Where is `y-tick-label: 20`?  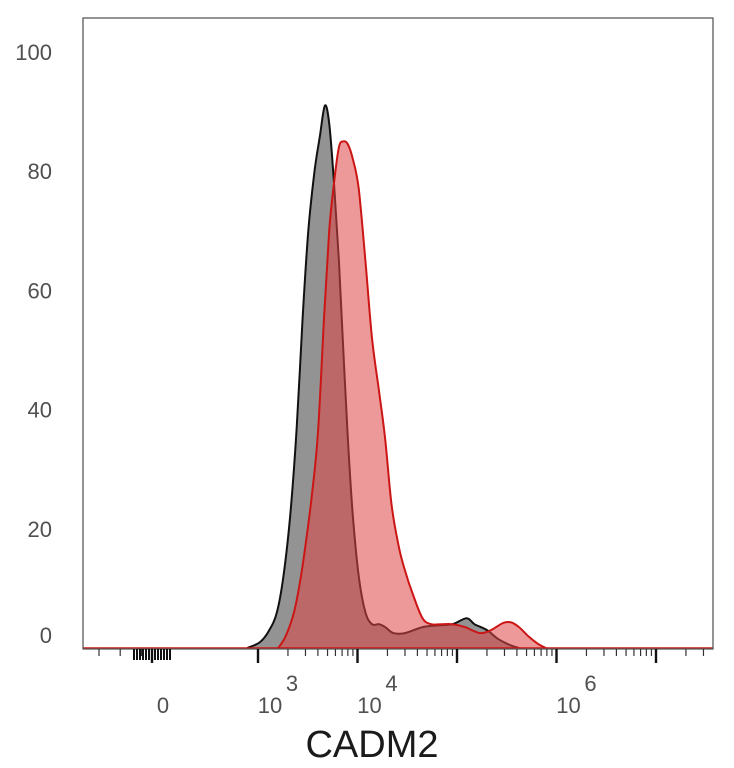
y-tick-label: 20 is located at coordinates (40, 529).